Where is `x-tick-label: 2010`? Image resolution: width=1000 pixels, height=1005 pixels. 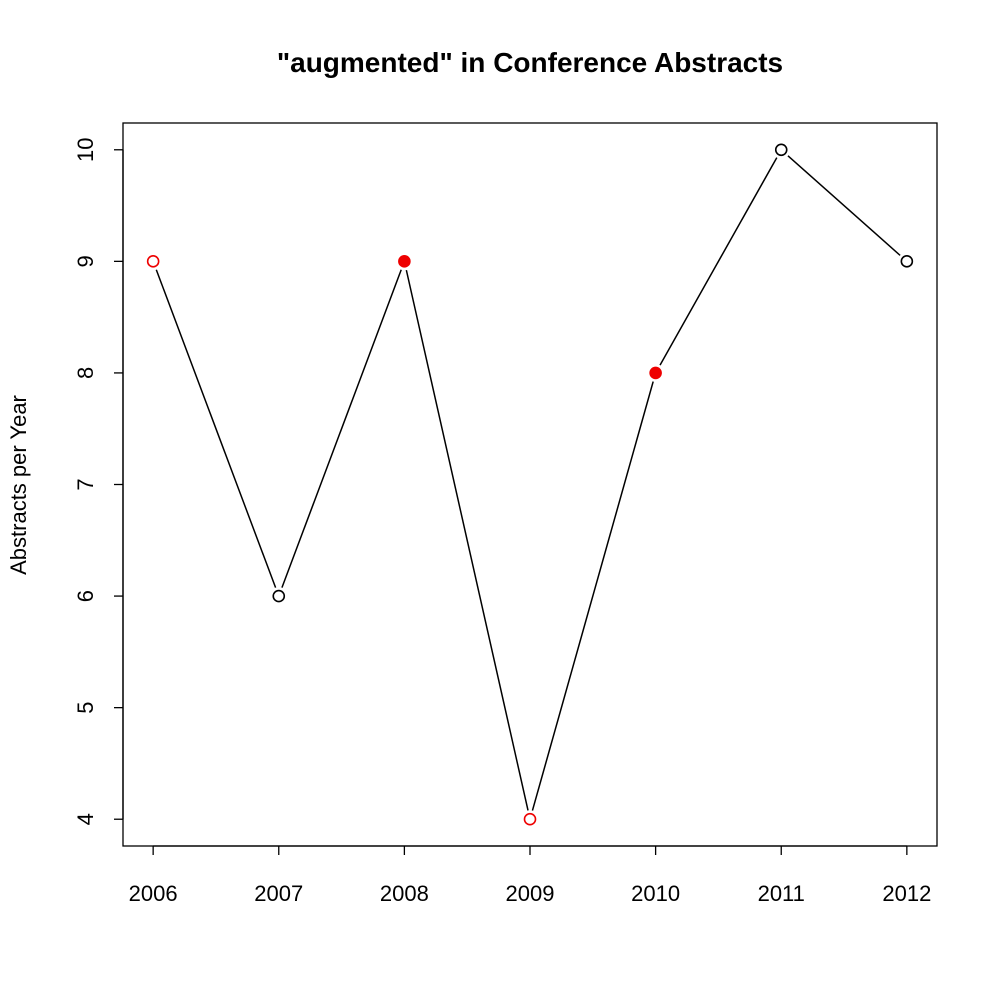
x-tick-label: 2010 is located at coordinates (655, 893).